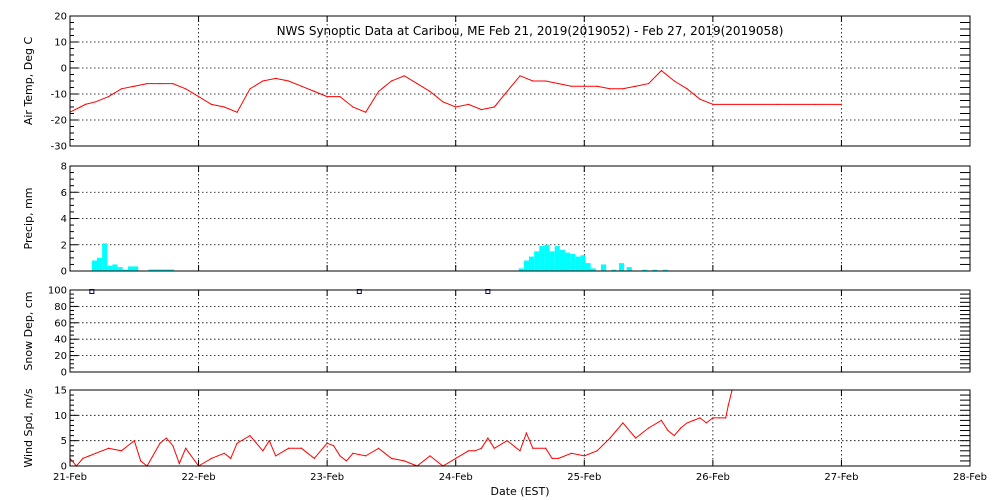 The width and height of the screenshot is (1000, 500). What do you see at coordinates (64, 219) in the screenshot?
I see `y-tick-label: 4` at bounding box center [64, 219].